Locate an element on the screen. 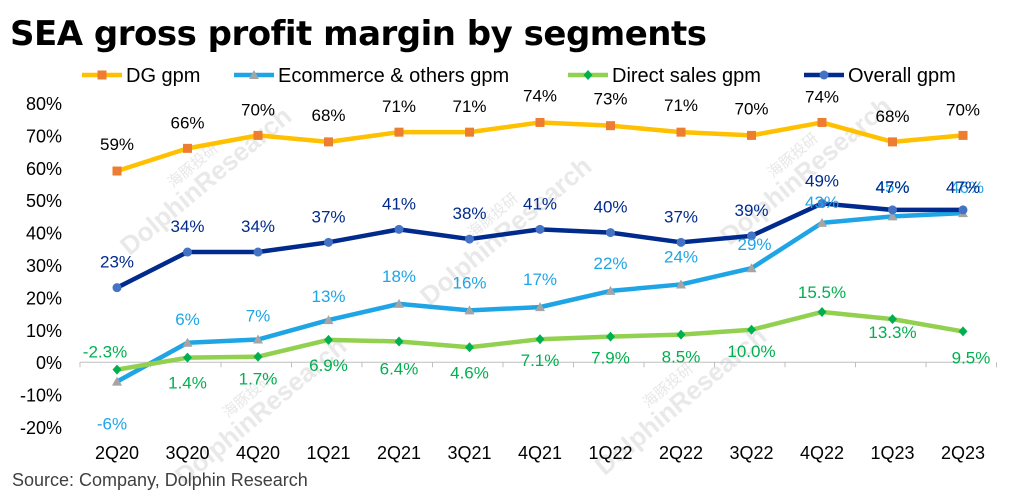 The width and height of the screenshot is (1026, 494). x-tick-label: 2Q22 is located at coordinates (681, 453).